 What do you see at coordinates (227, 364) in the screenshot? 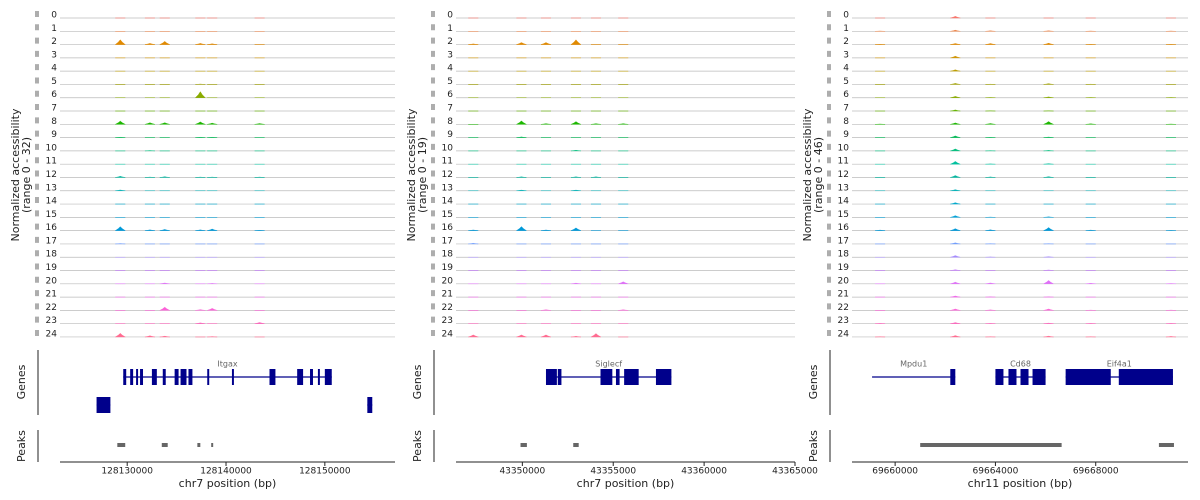
I see `gene-name: Itgax` at bounding box center [227, 364].